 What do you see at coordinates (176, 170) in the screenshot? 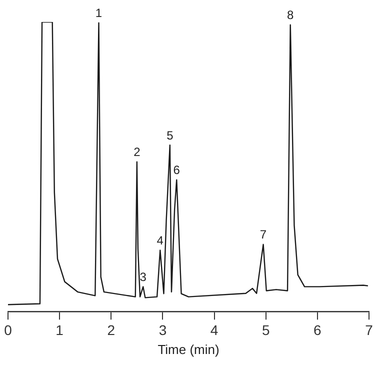
I see `annotation: 6` at bounding box center [176, 170].